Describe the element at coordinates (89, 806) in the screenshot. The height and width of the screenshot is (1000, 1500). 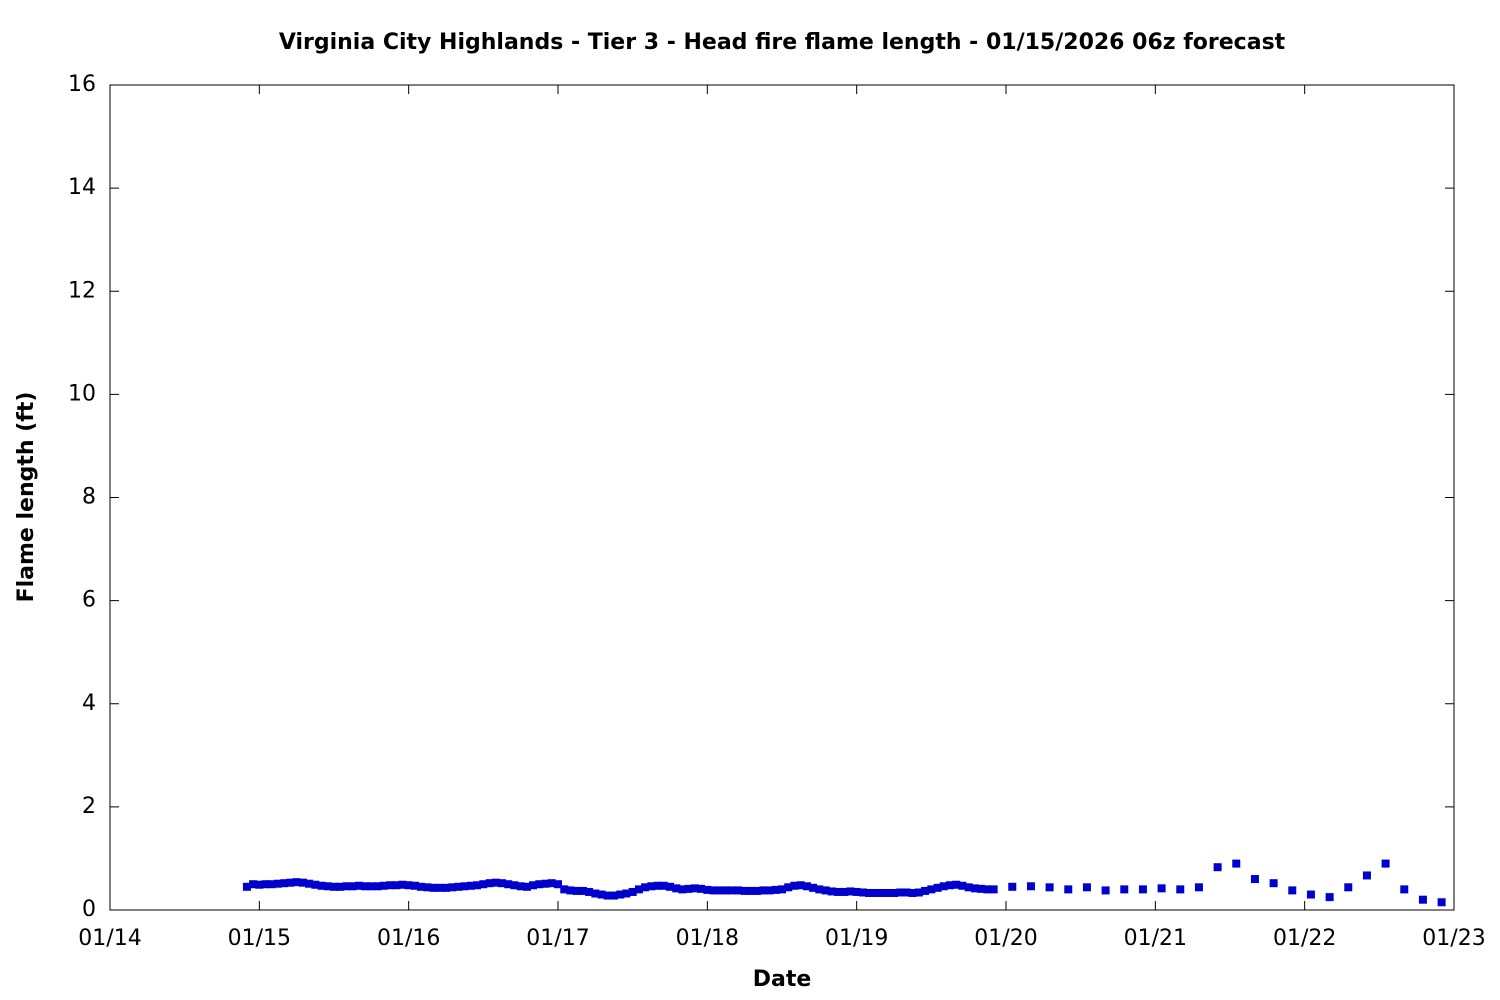
I see `y-tick-label: 2` at that location.